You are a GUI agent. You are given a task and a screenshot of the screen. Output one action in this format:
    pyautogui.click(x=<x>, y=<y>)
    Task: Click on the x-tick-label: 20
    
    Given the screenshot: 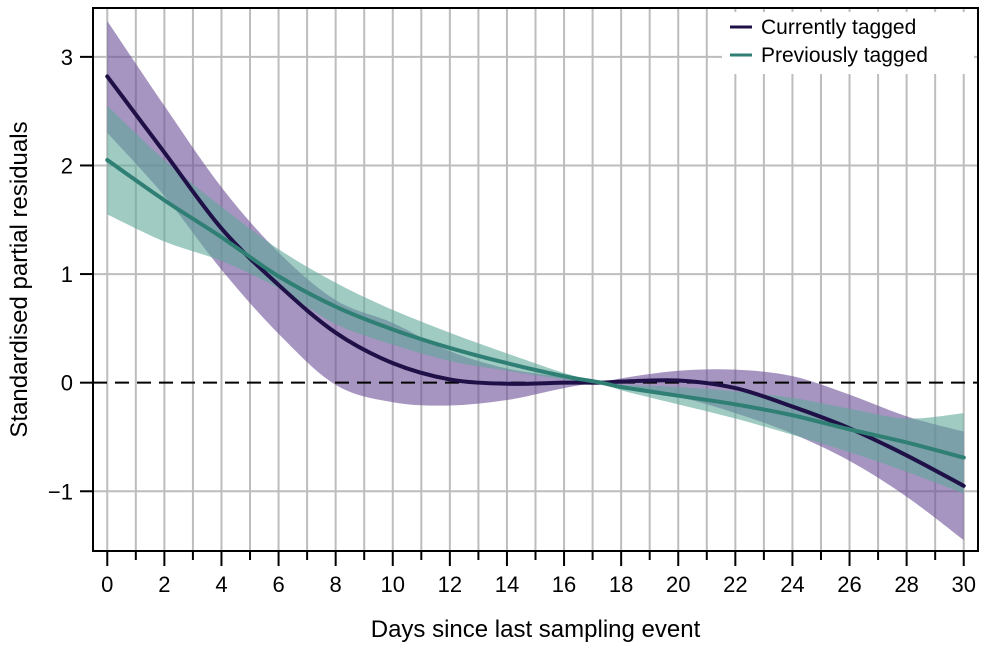 What is the action you would take?
    pyautogui.click(x=678, y=584)
    